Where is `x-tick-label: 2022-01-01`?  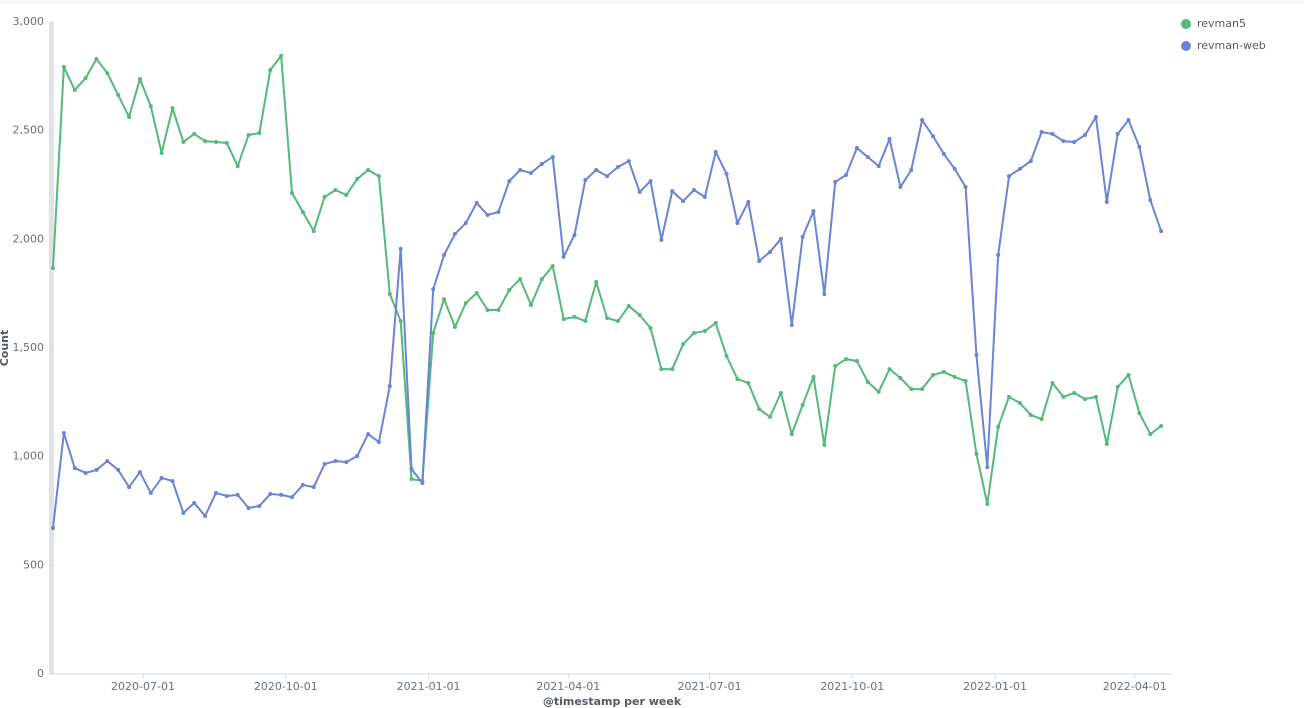
x-tick-label: 2022-01-01 is located at coordinates (995, 686).